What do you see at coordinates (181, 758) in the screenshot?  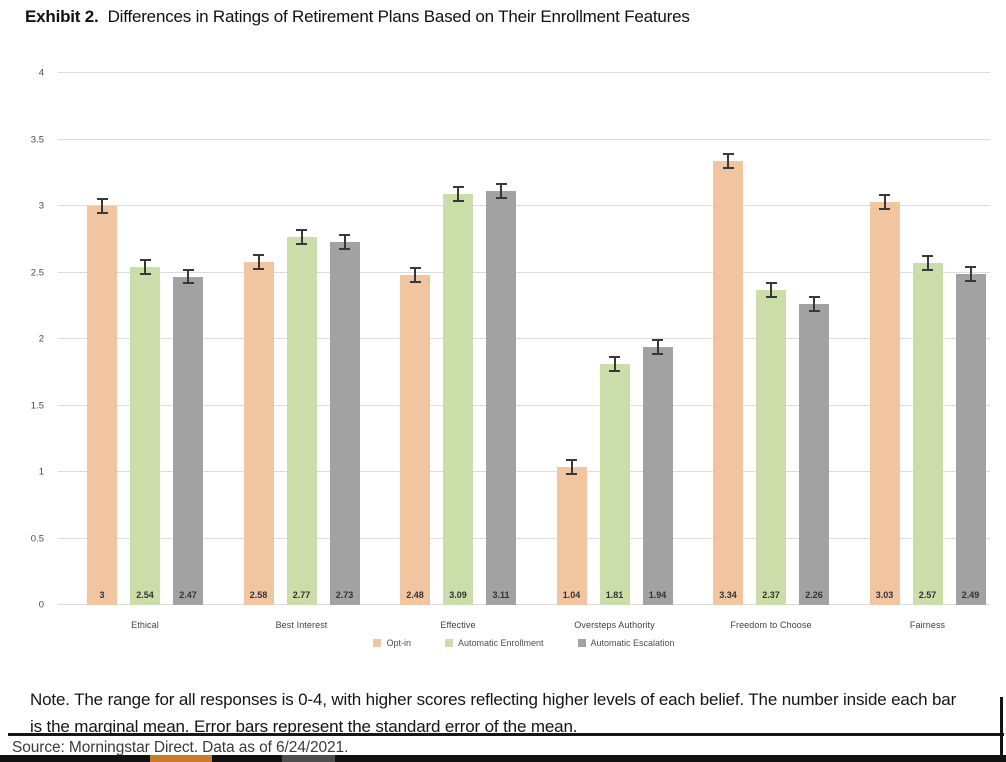 I see `orange-segment` at bounding box center [181, 758].